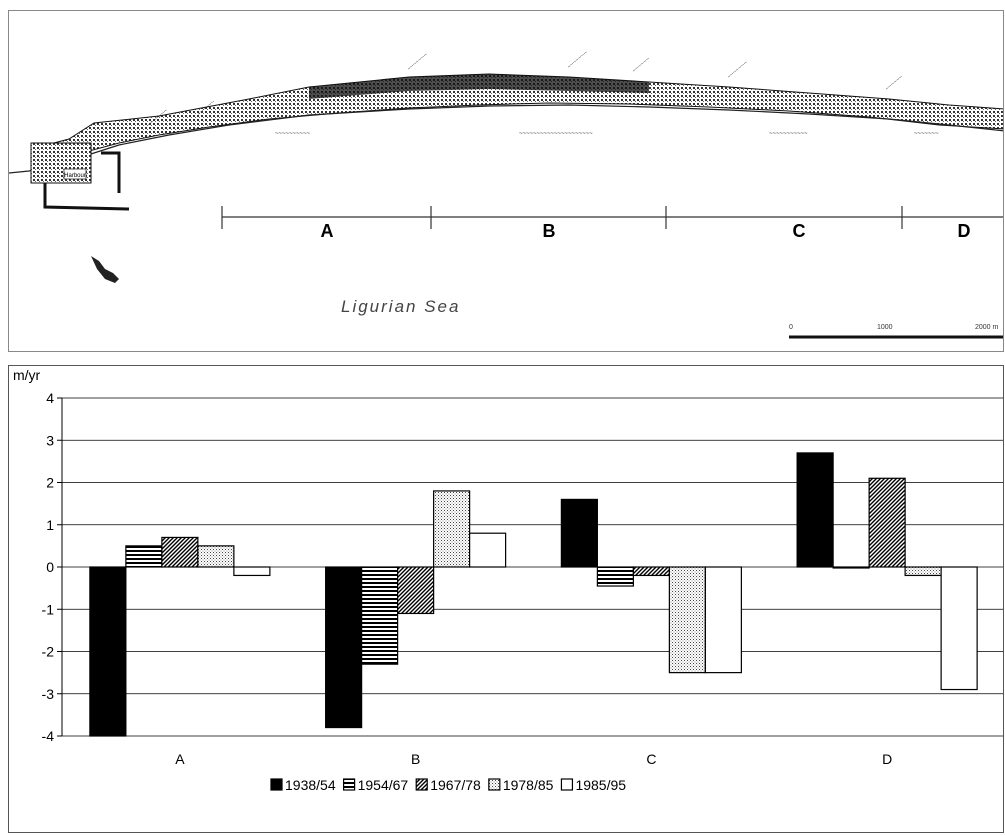 The width and height of the screenshot is (1005, 836). What do you see at coordinates (651, 571) in the screenshot?
I see `bar-1967-78-C` at bounding box center [651, 571].